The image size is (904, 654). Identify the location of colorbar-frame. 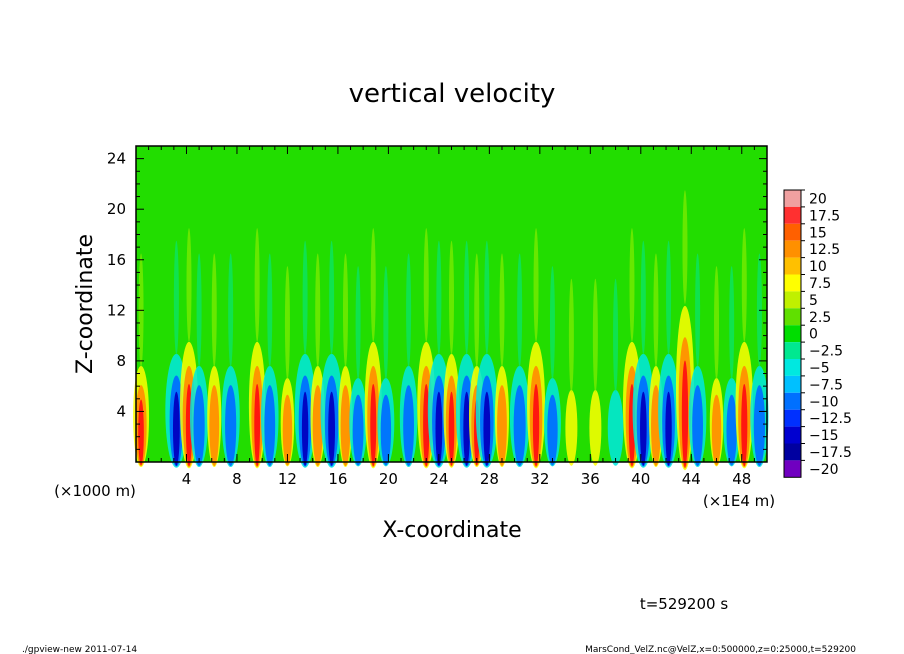
(792, 333).